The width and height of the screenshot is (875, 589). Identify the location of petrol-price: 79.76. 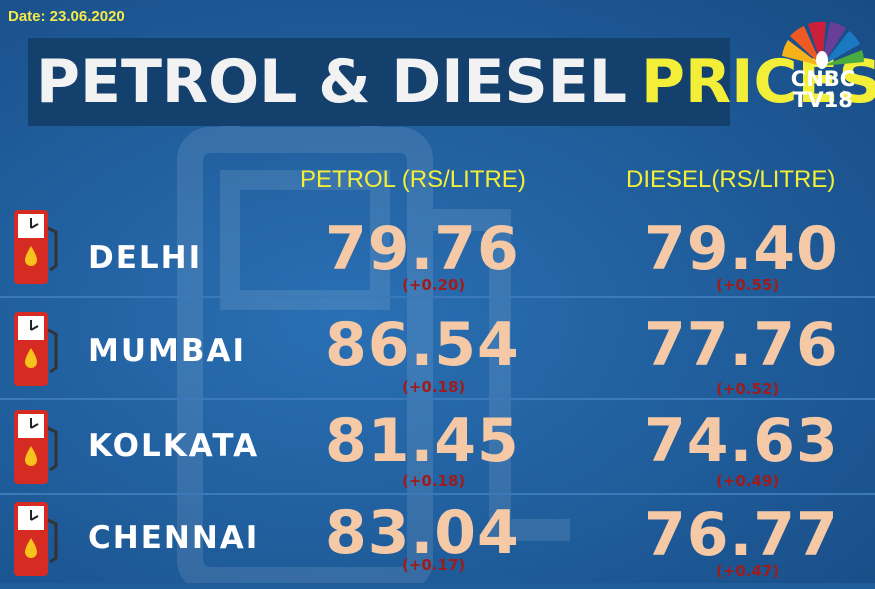
(422, 249).